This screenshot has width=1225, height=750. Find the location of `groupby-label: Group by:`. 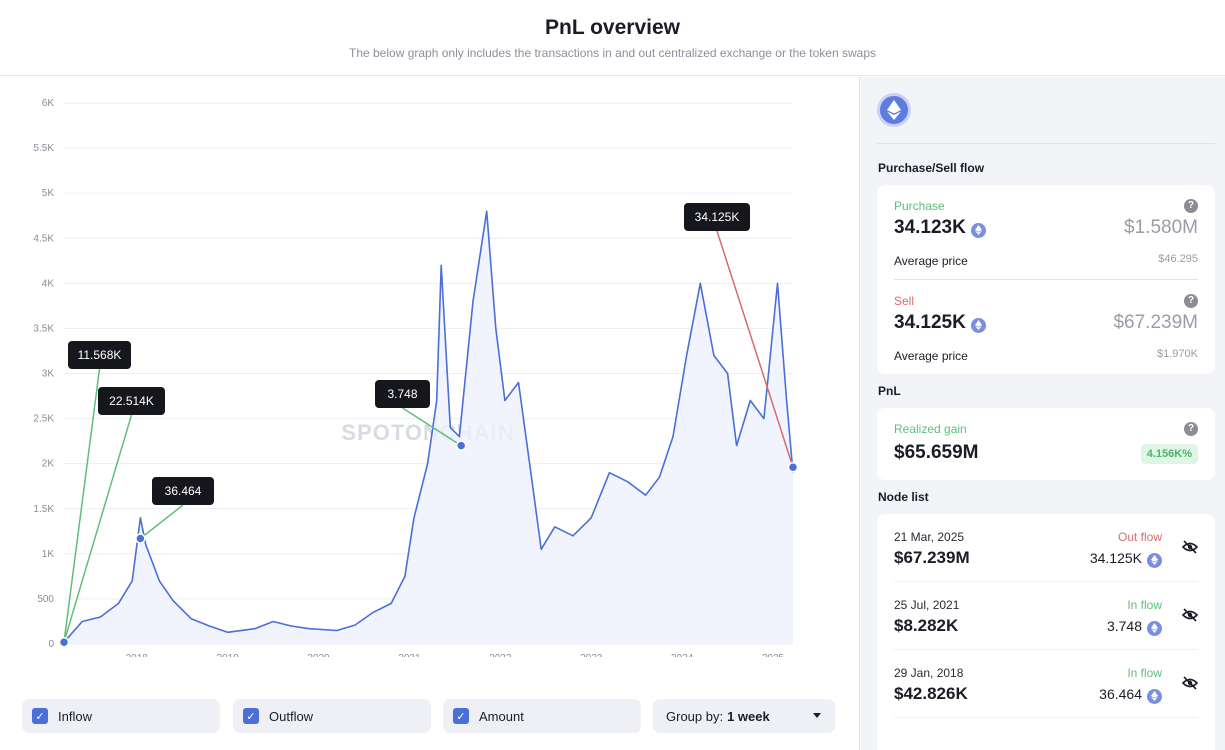

groupby-label: Group by: is located at coordinates (695, 716).